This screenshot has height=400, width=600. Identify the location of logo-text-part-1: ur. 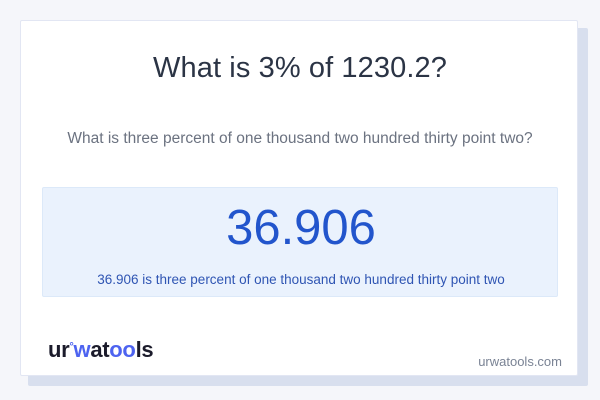
(59, 349).